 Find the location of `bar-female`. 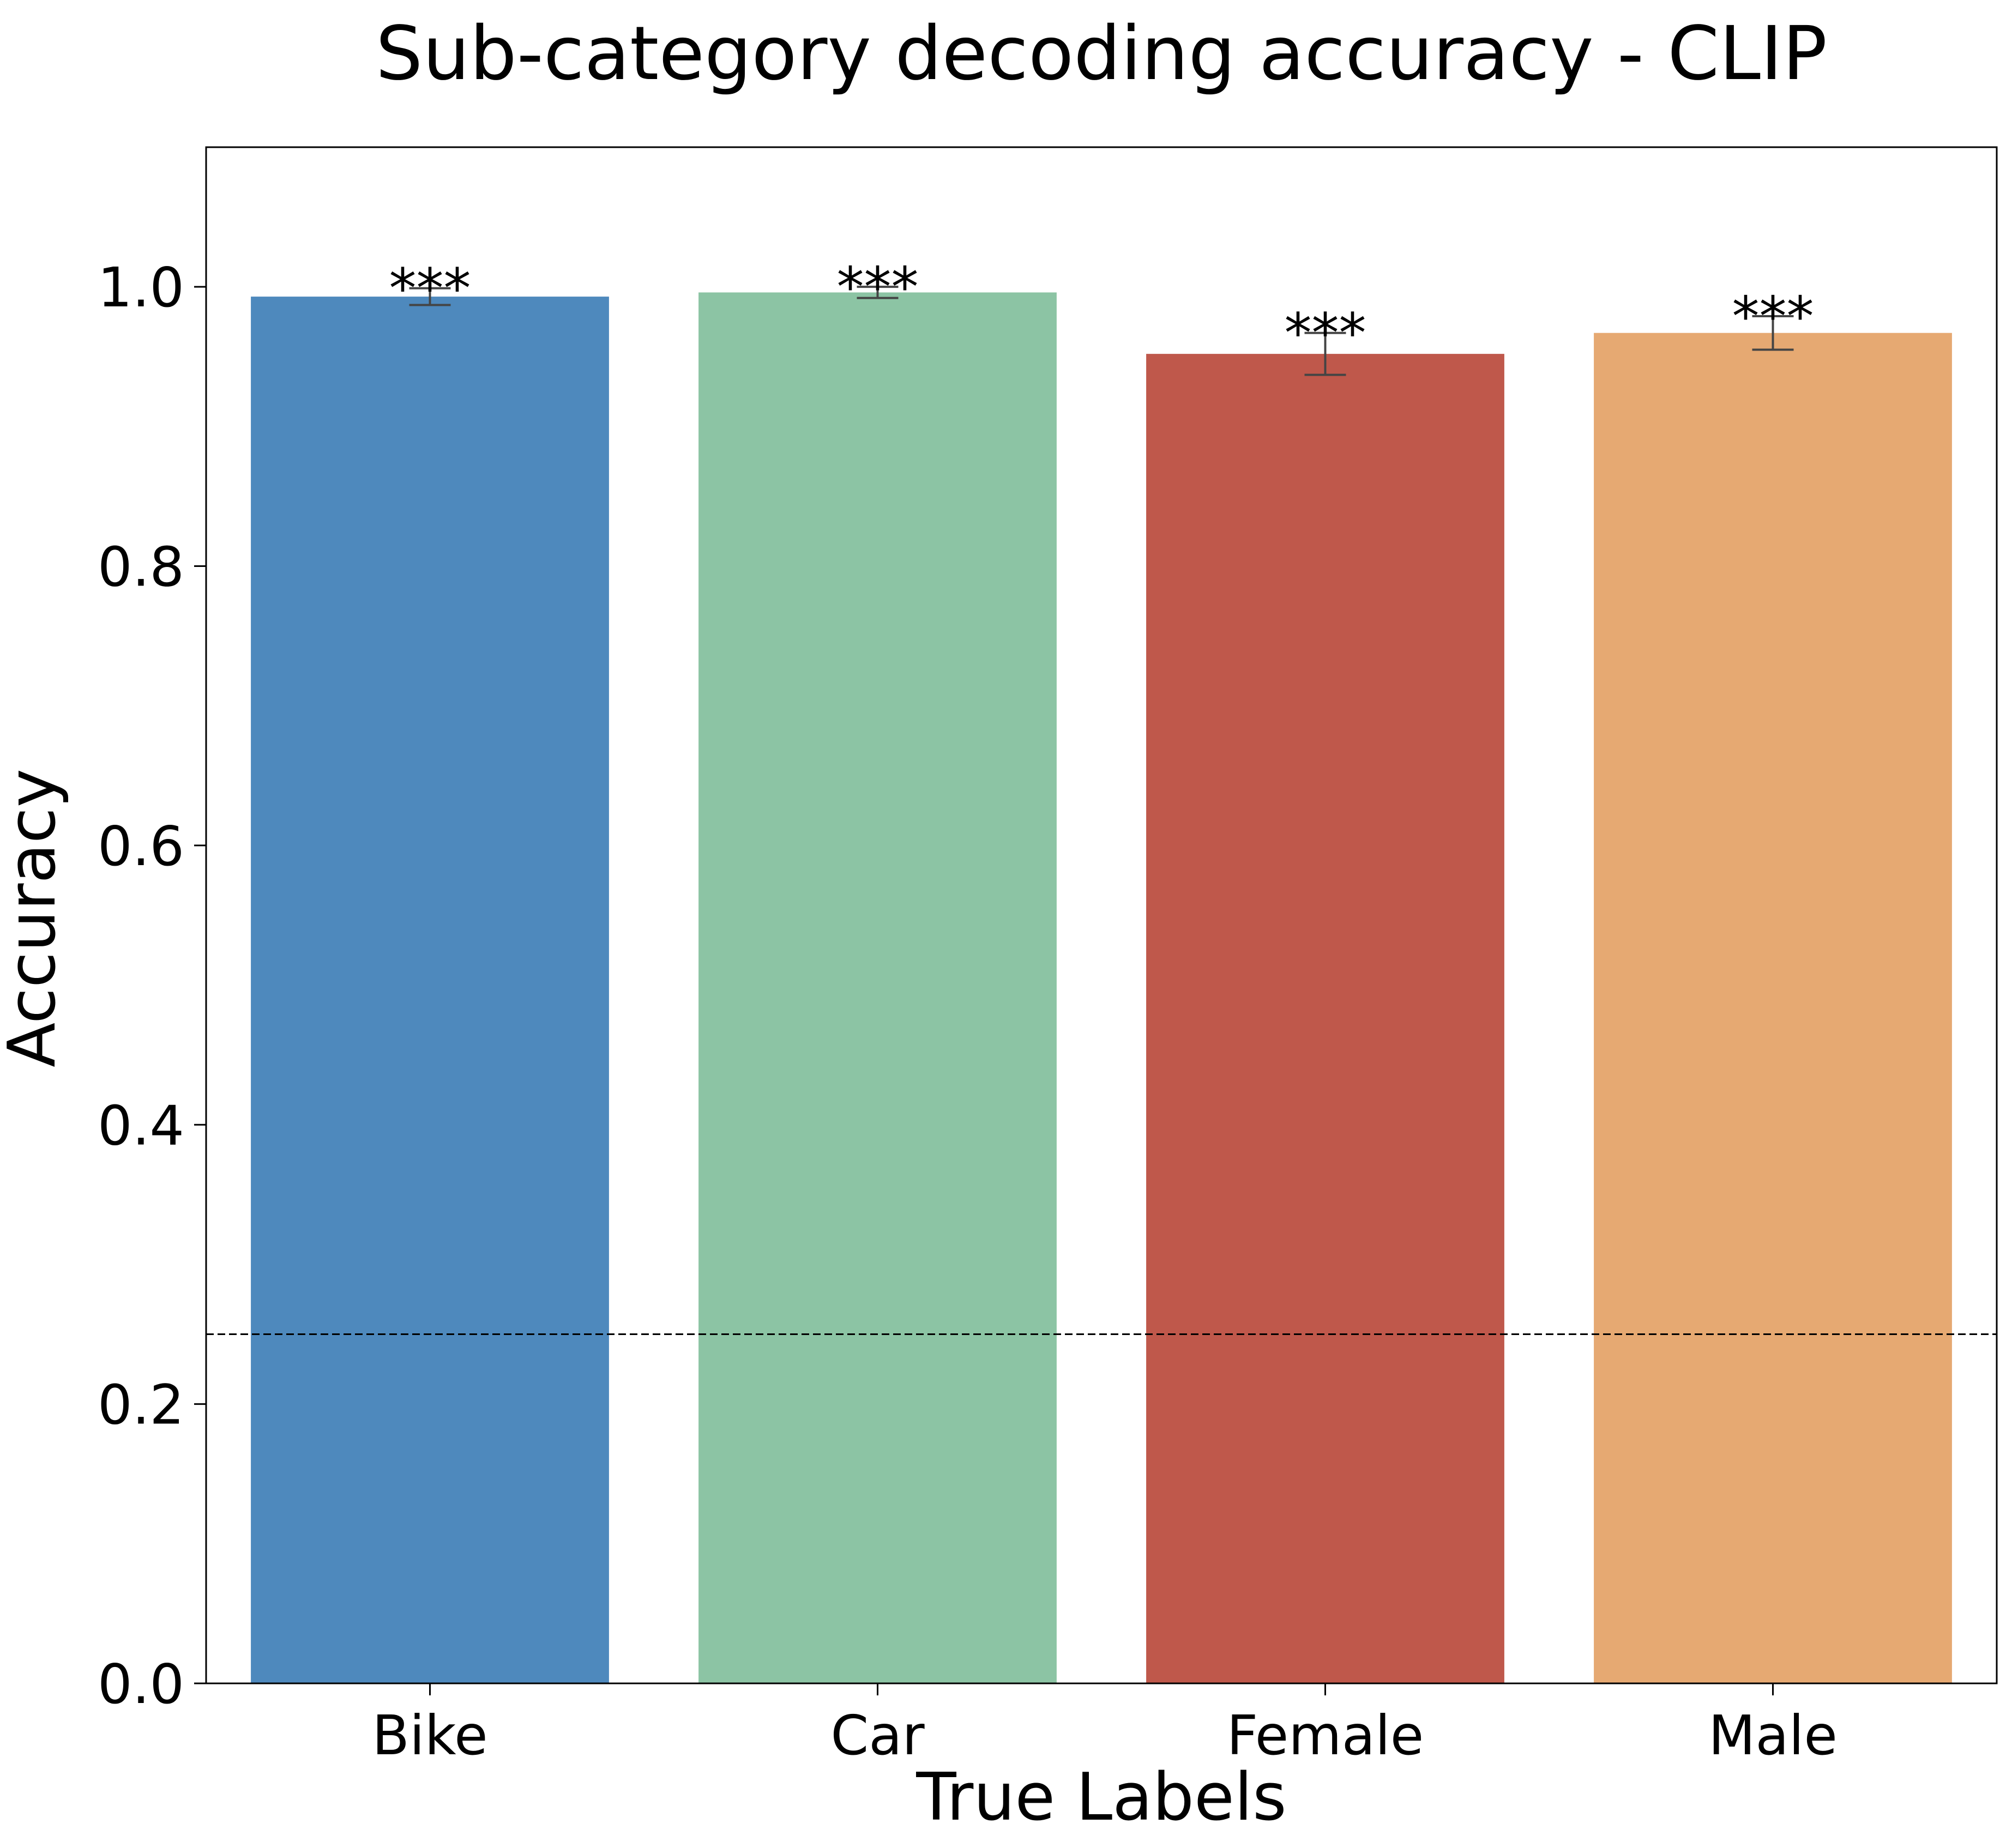

bar-female is located at coordinates (1325, 1019).